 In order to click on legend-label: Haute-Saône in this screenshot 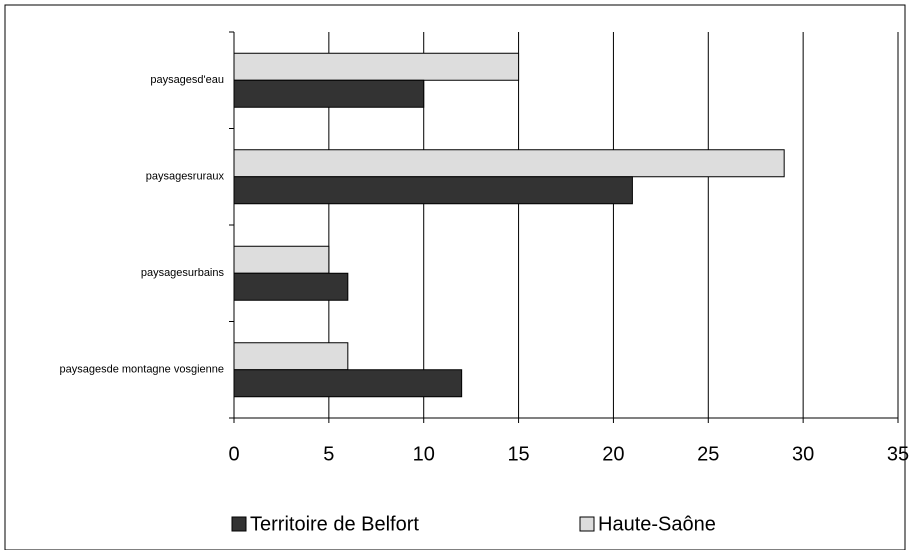, I will do `click(657, 524)`.